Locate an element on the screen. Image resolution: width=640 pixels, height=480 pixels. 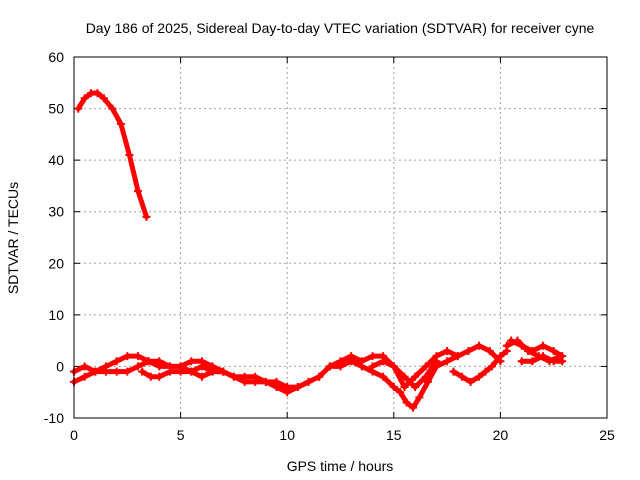
x-axis-label: GPS time / hours is located at coordinates (340, 466).